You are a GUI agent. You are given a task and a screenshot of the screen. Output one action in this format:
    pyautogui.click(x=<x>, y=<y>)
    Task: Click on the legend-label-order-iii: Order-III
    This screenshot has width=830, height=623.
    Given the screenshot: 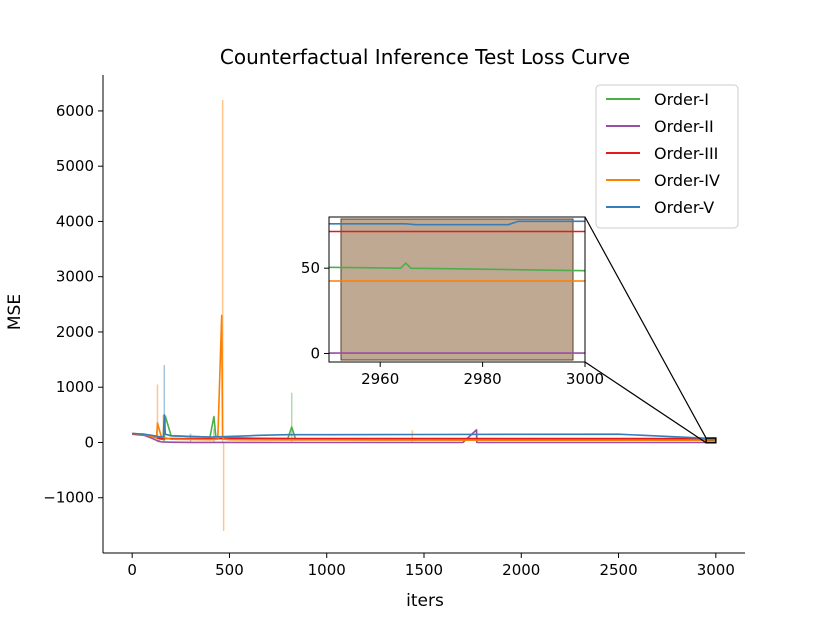 What is the action you would take?
    pyautogui.click(x=686, y=153)
    